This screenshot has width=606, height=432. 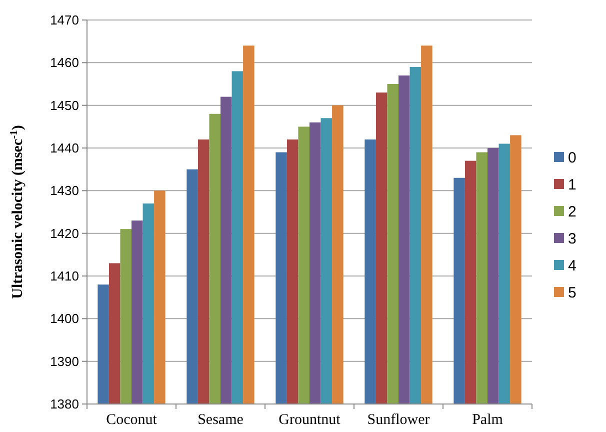 What do you see at coordinates (132, 420) in the screenshot?
I see `x-tick-label: Coconut` at bounding box center [132, 420].